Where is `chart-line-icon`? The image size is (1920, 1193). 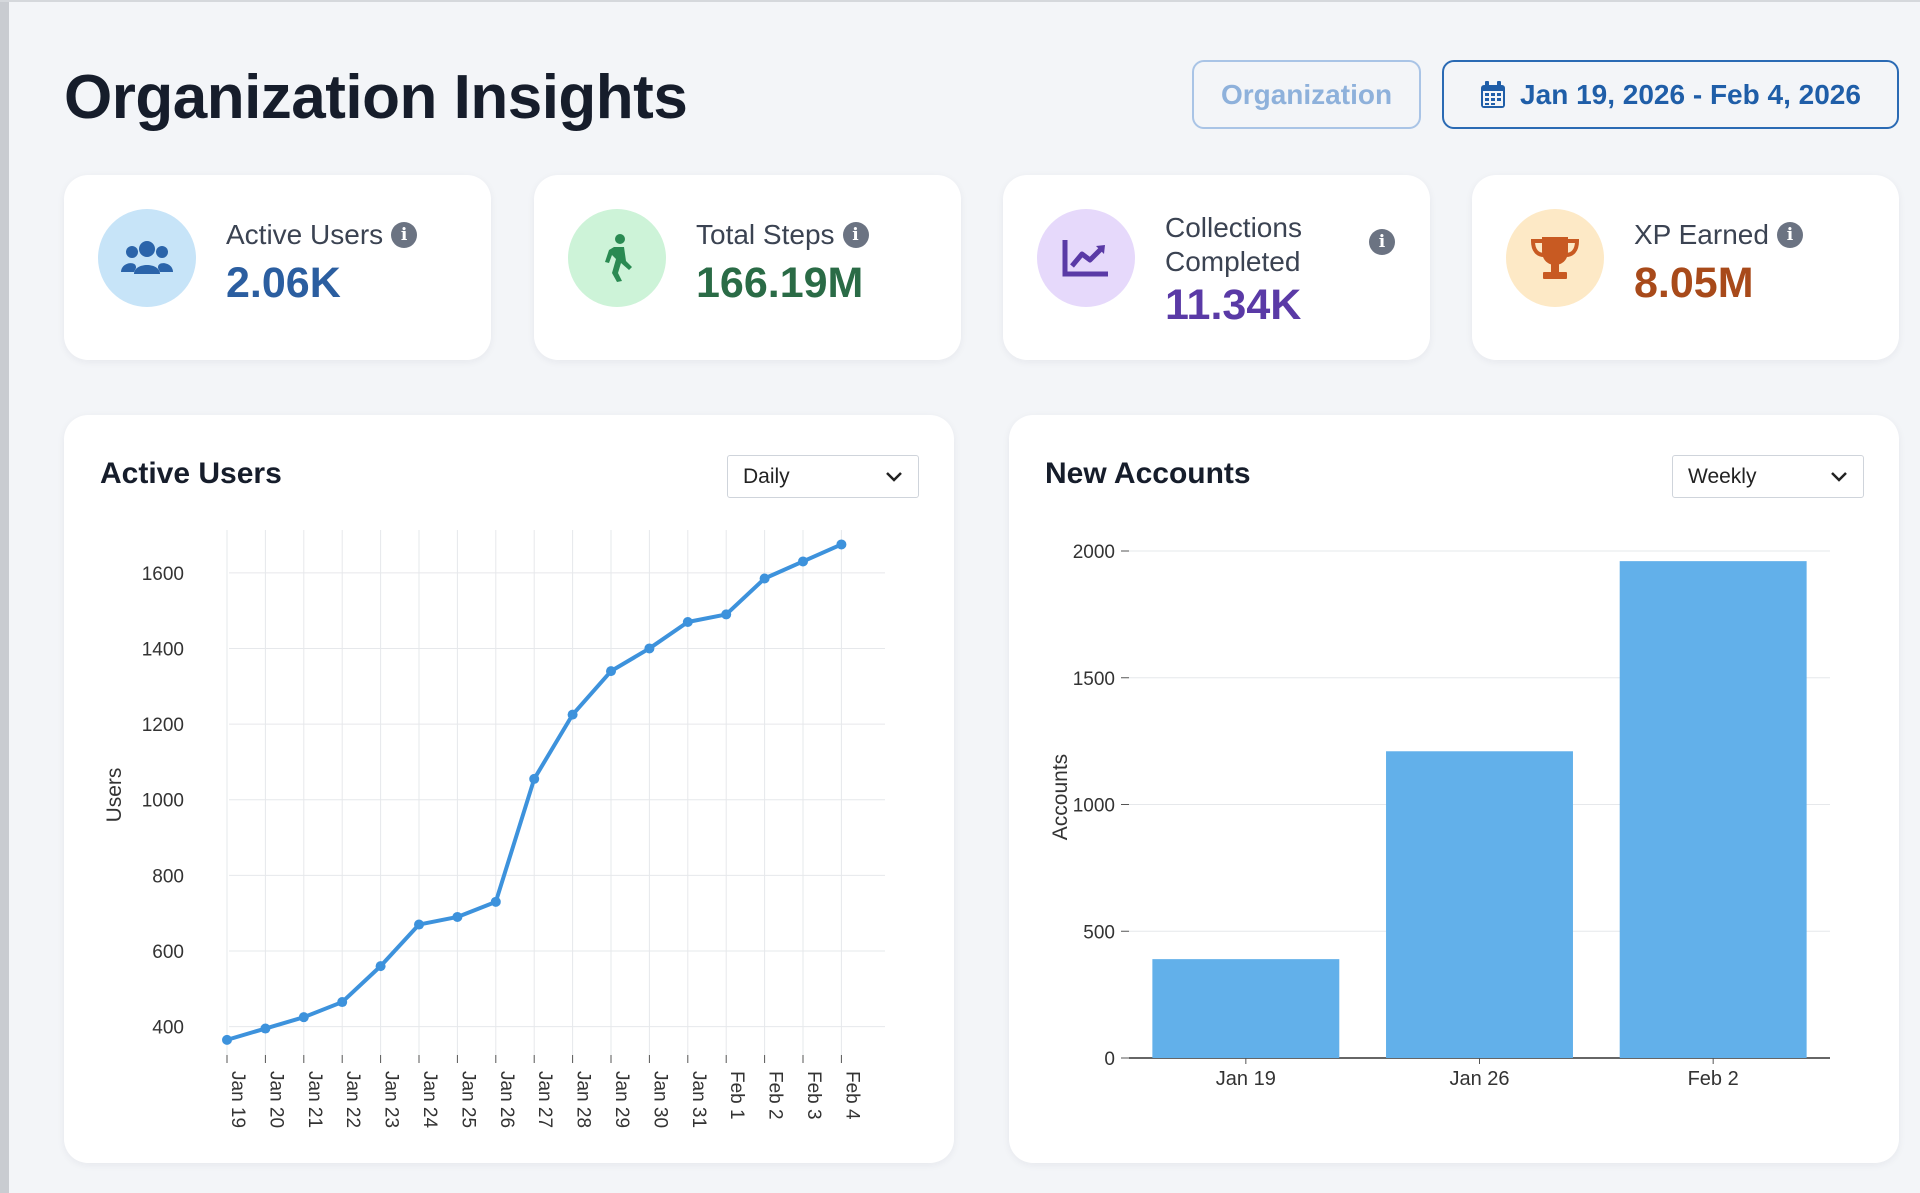 chart-line-icon is located at coordinates (1085, 258).